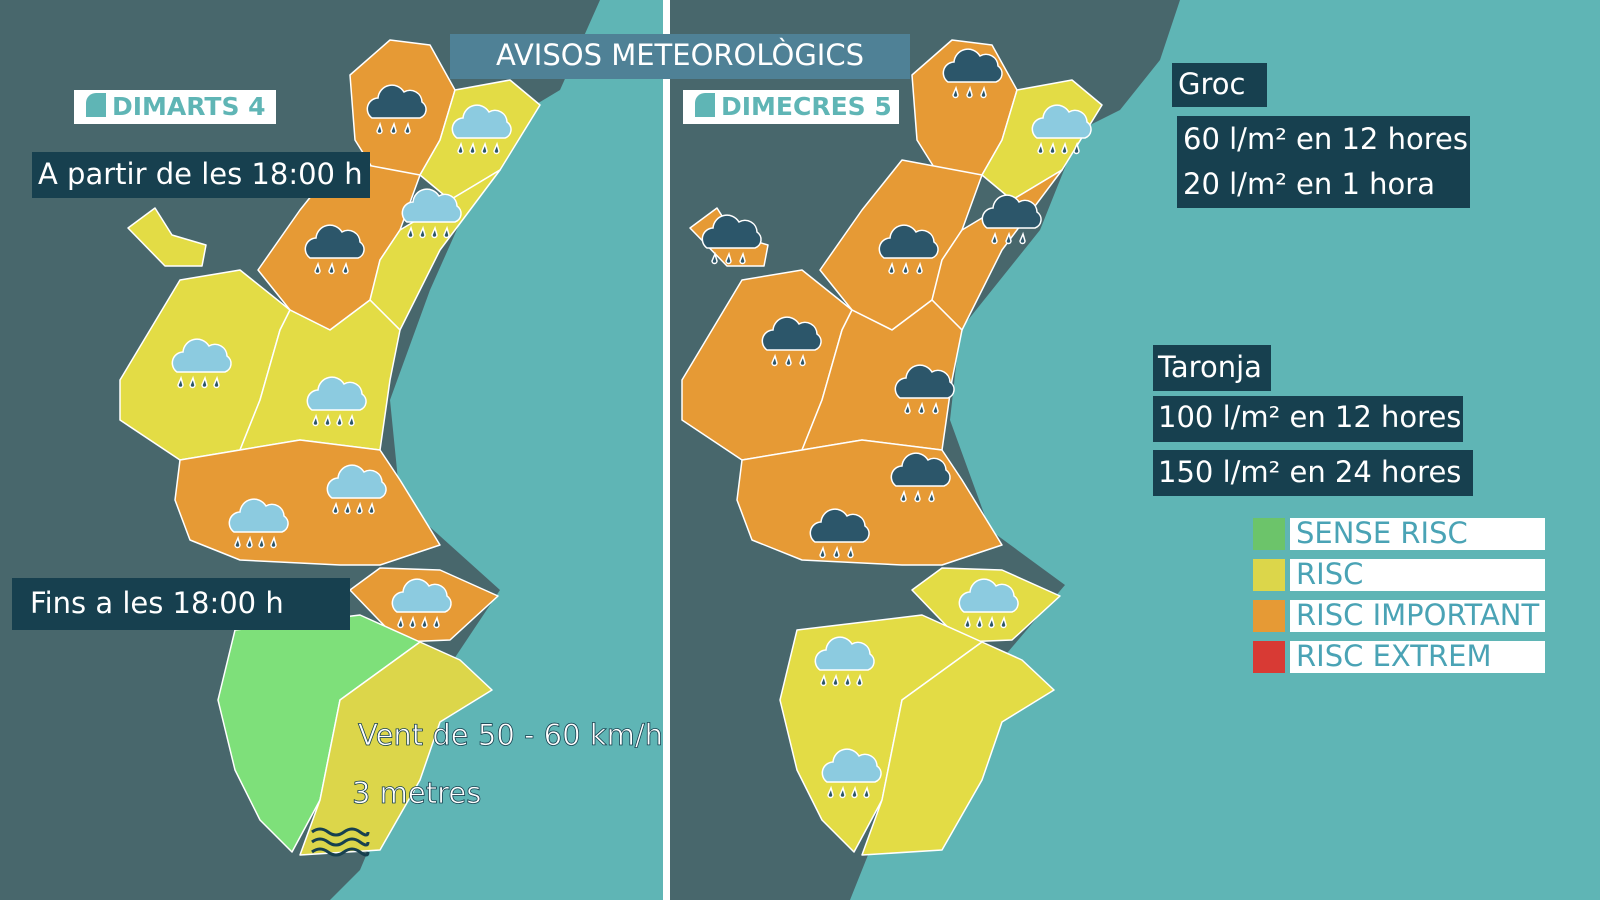 The image size is (1600, 900). What do you see at coordinates (1393, 656) in the screenshot?
I see `legend-label: RISC EXTREM` at bounding box center [1393, 656].